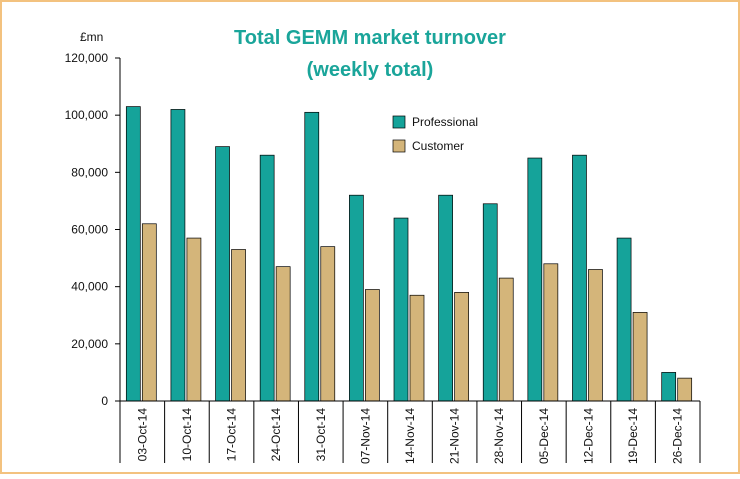 The width and height of the screenshot is (740, 479). I want to click on chart-title: (weekly total), so click(370, 70).